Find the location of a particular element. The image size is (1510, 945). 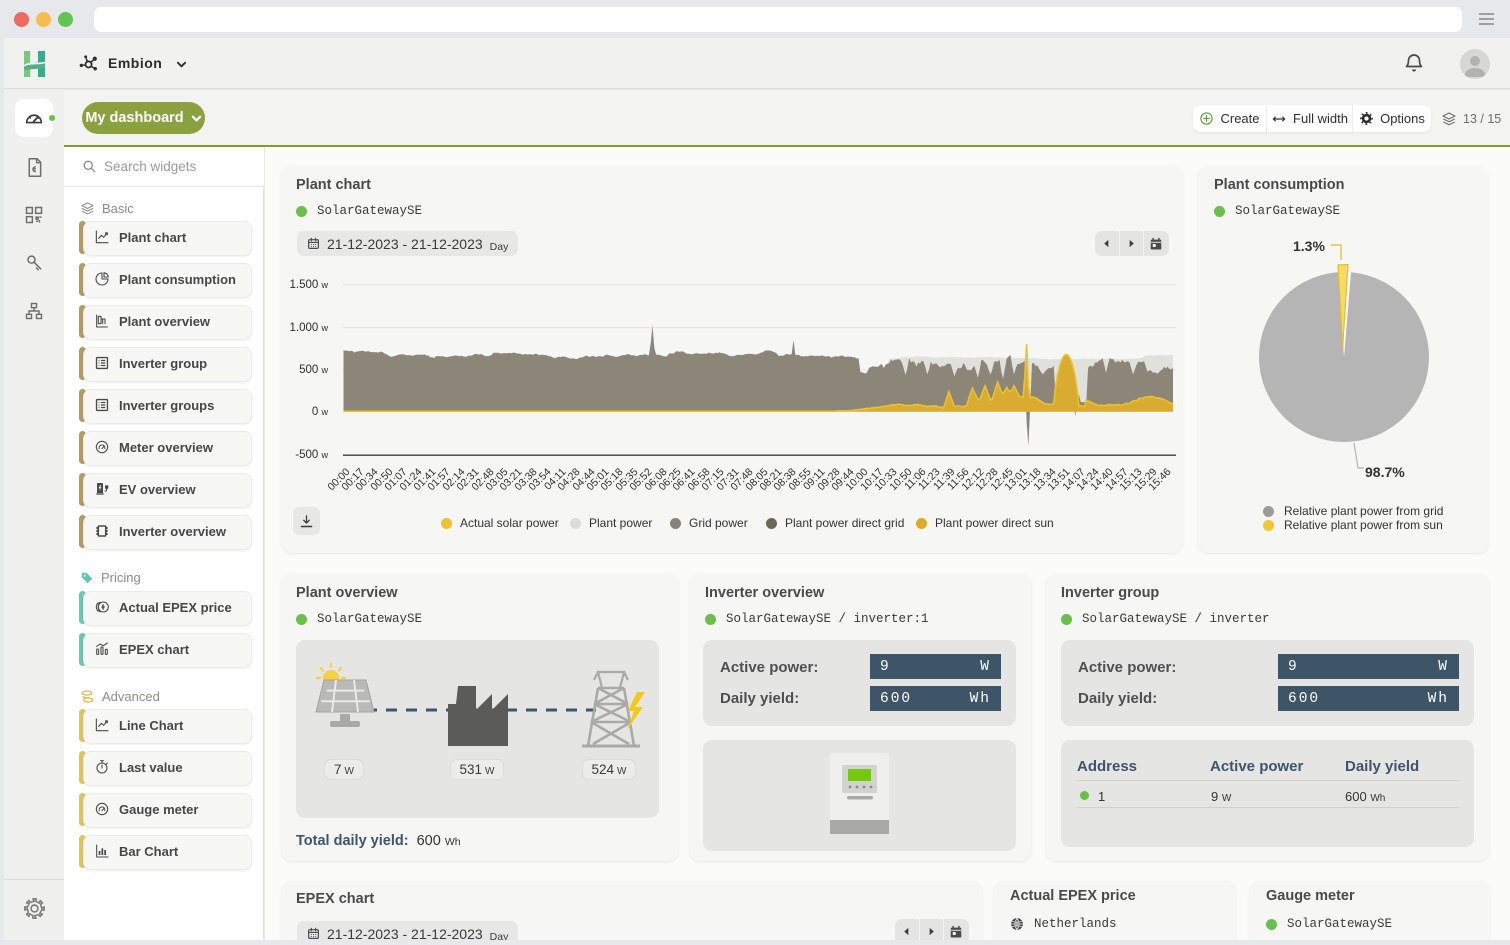

svg-text: 1.3% is located at coordinates (1309, 246).